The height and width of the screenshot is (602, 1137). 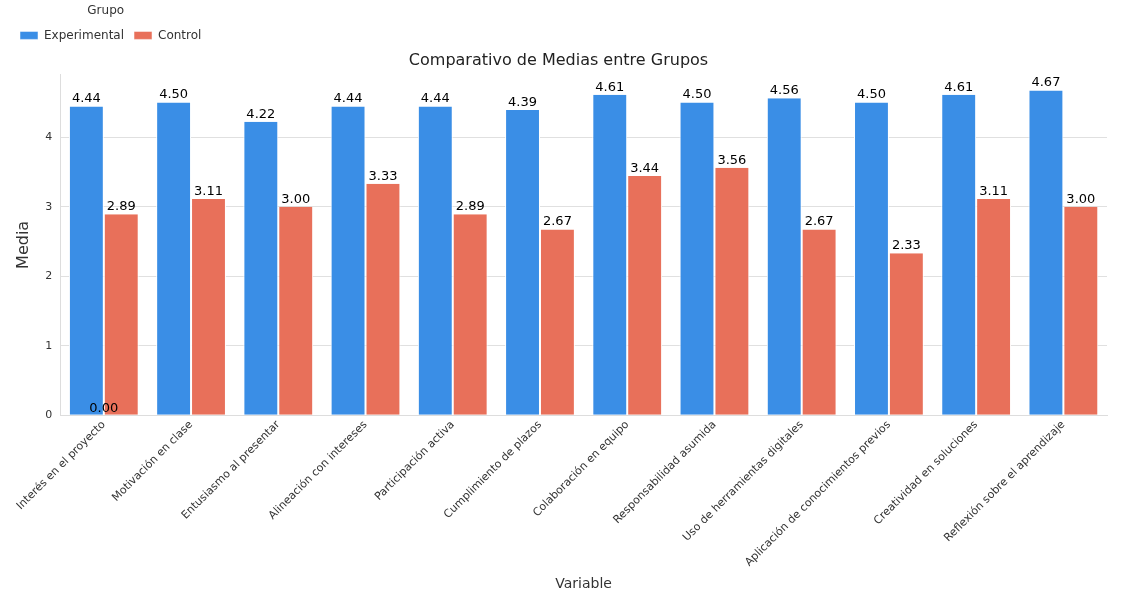 I want to click on y-tick-label: 4, so click(x=49, y=137).